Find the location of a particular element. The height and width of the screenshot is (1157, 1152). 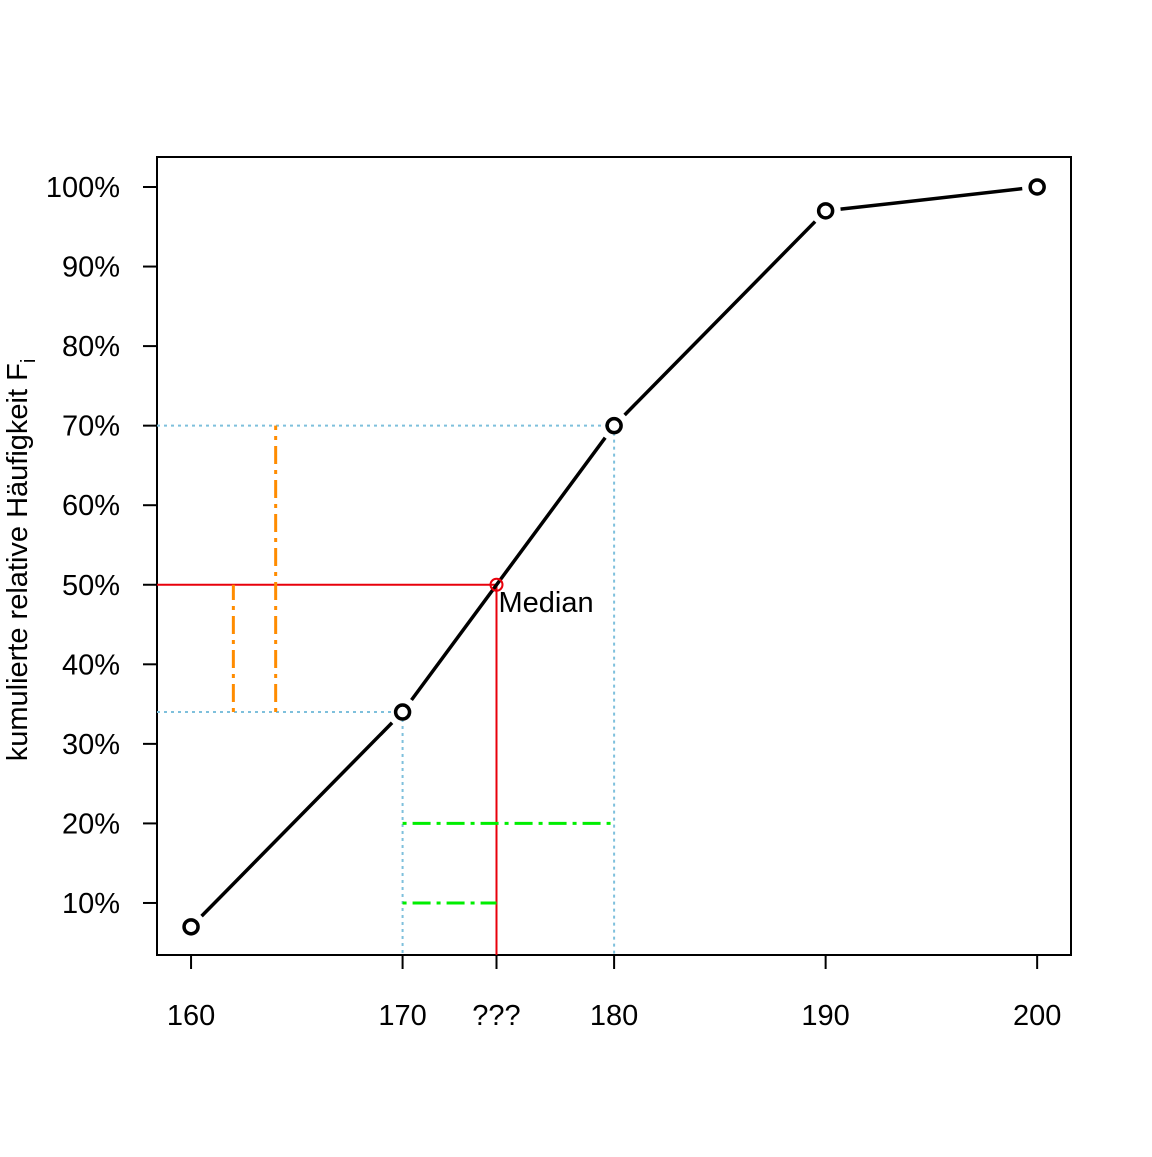

y-tick-label: 20% is located at coordinates (91, 824).